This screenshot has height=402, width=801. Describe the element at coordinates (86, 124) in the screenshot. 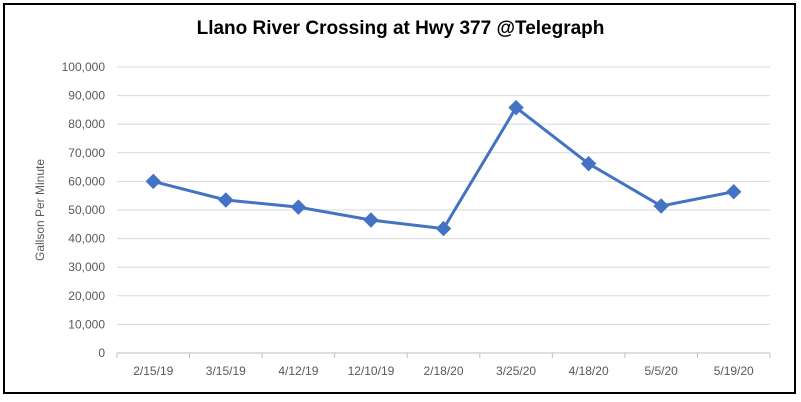

I see `y-tick-label: 80,000` at that location.